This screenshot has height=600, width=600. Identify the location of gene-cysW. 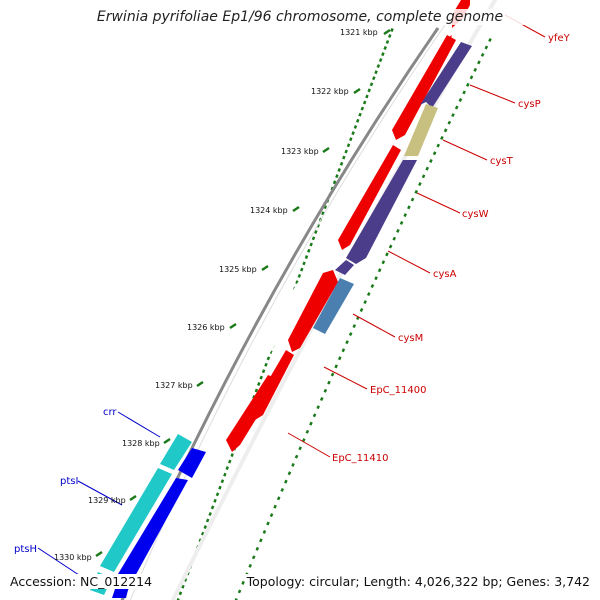
(381, 212).